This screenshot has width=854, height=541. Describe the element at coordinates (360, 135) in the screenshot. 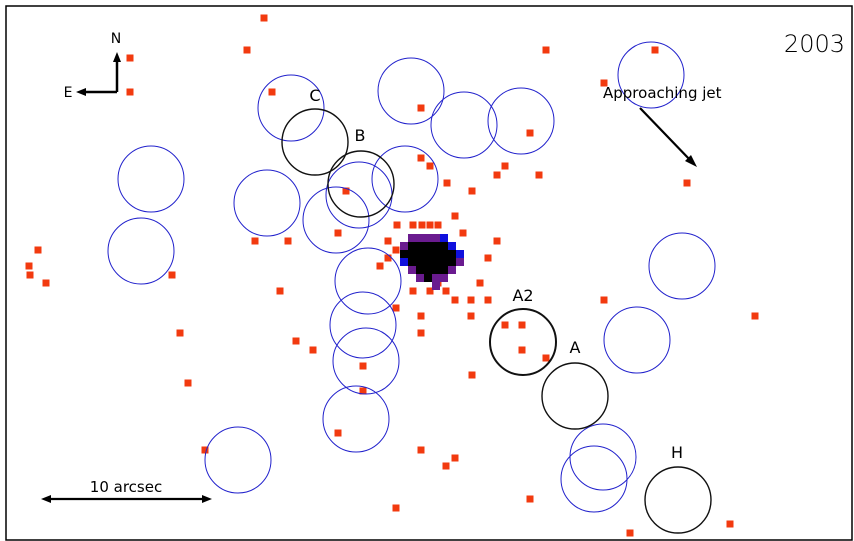

I see `knot-label-b: B` at that location.